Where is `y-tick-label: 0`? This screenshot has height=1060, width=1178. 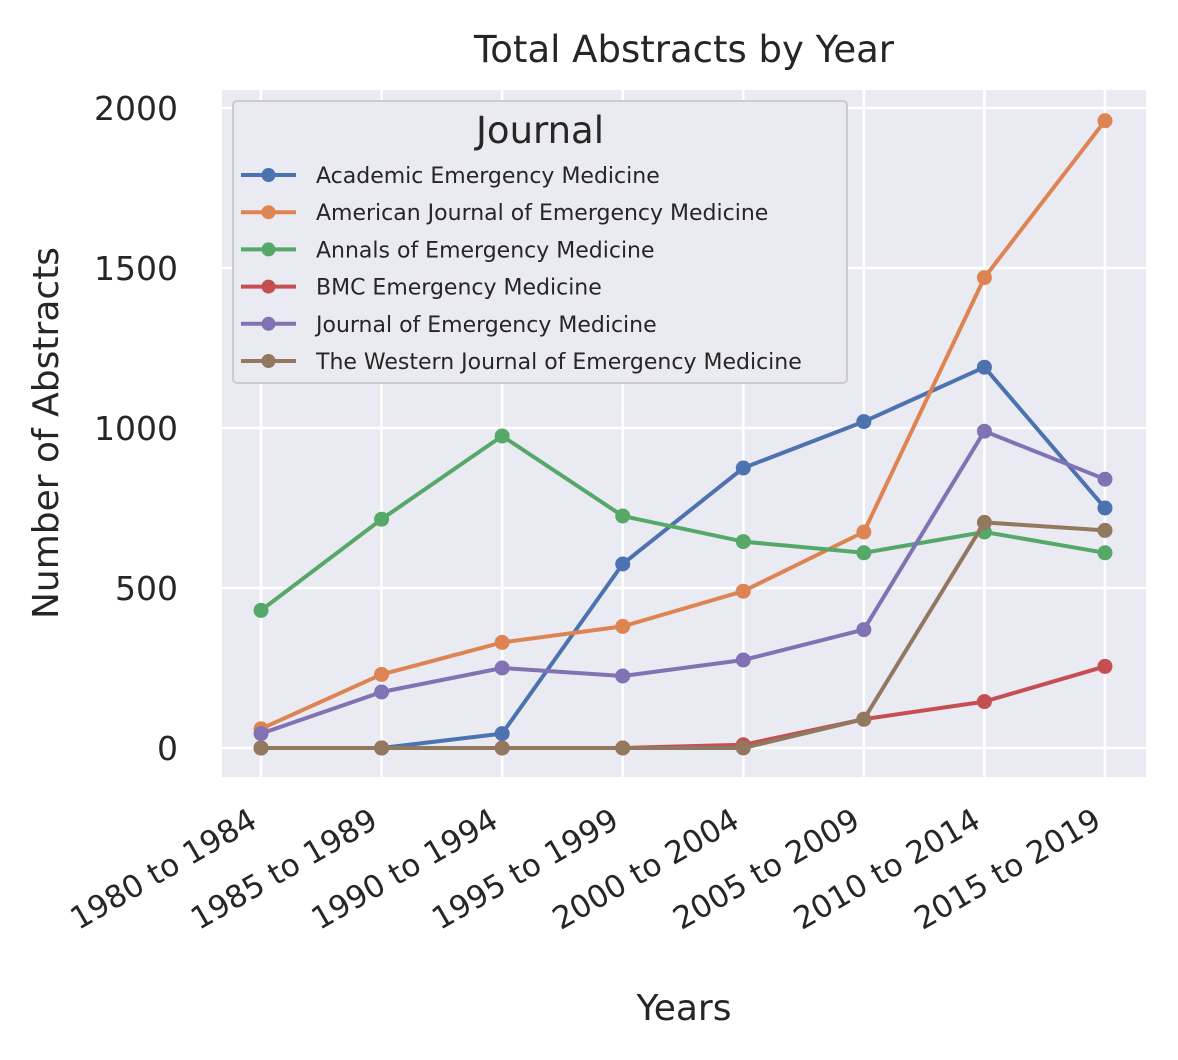 y-tick-label: 0 is located at coordinates (167, 748).